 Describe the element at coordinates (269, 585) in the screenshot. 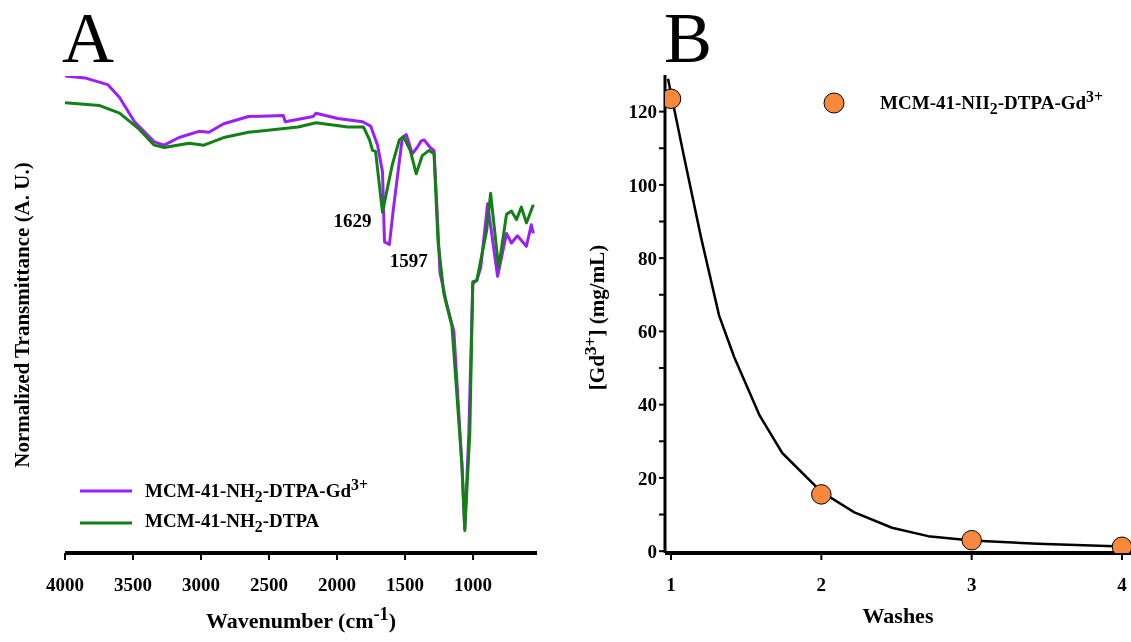

I see `x-tick-label: 2500` at that location.